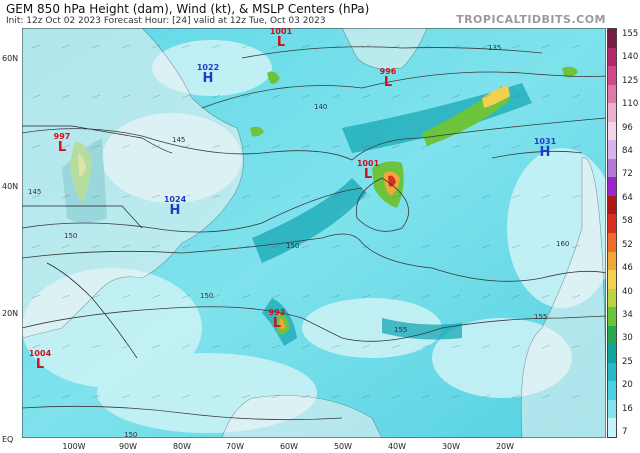 Image resolution: width=640 pixels, height=453 pixels. I want to click on lon-label-20w: 20W, so click(505, 446).